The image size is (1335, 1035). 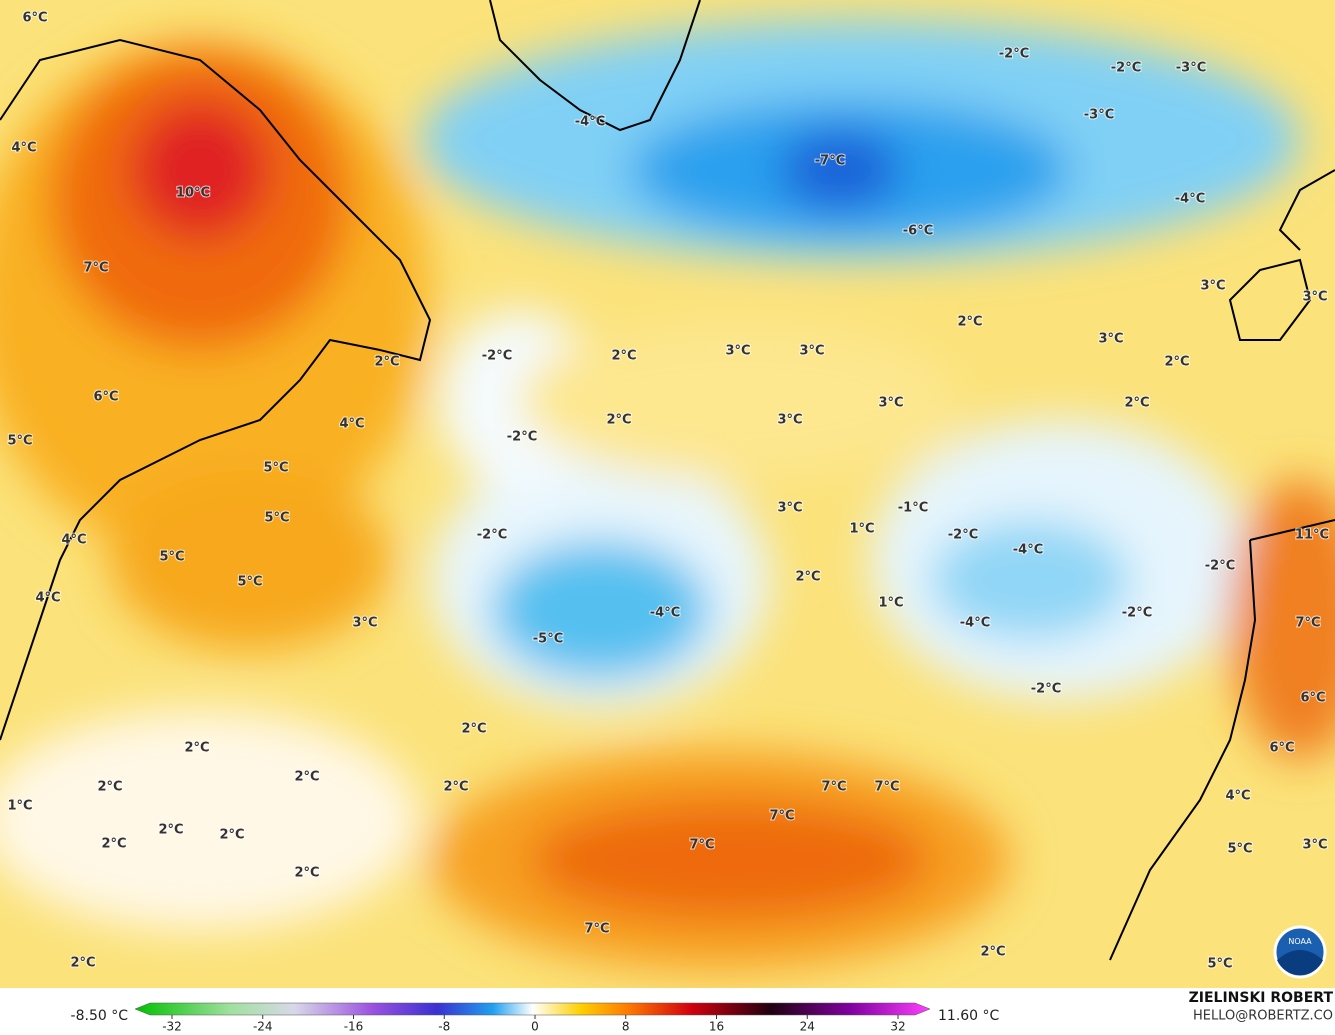 What do you see at coordinates (444, 1027) in the screenshot?
I see `colorbar-tick-label: -8` at bounding box center [444, 1027].